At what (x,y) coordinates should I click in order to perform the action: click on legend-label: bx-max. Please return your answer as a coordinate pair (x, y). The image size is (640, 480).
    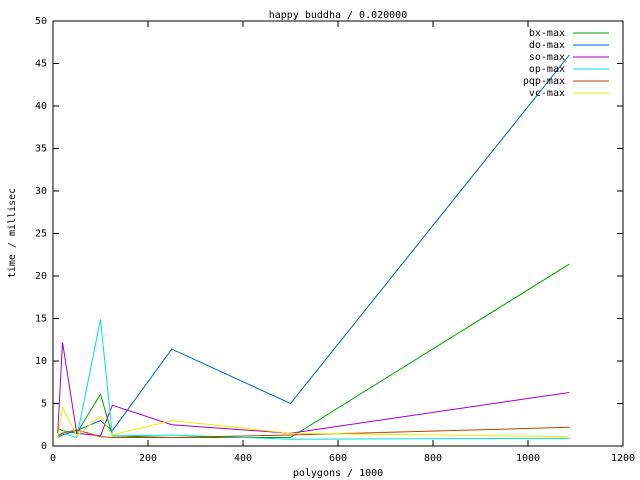
    Looking at the image, I should click on (547, 33).